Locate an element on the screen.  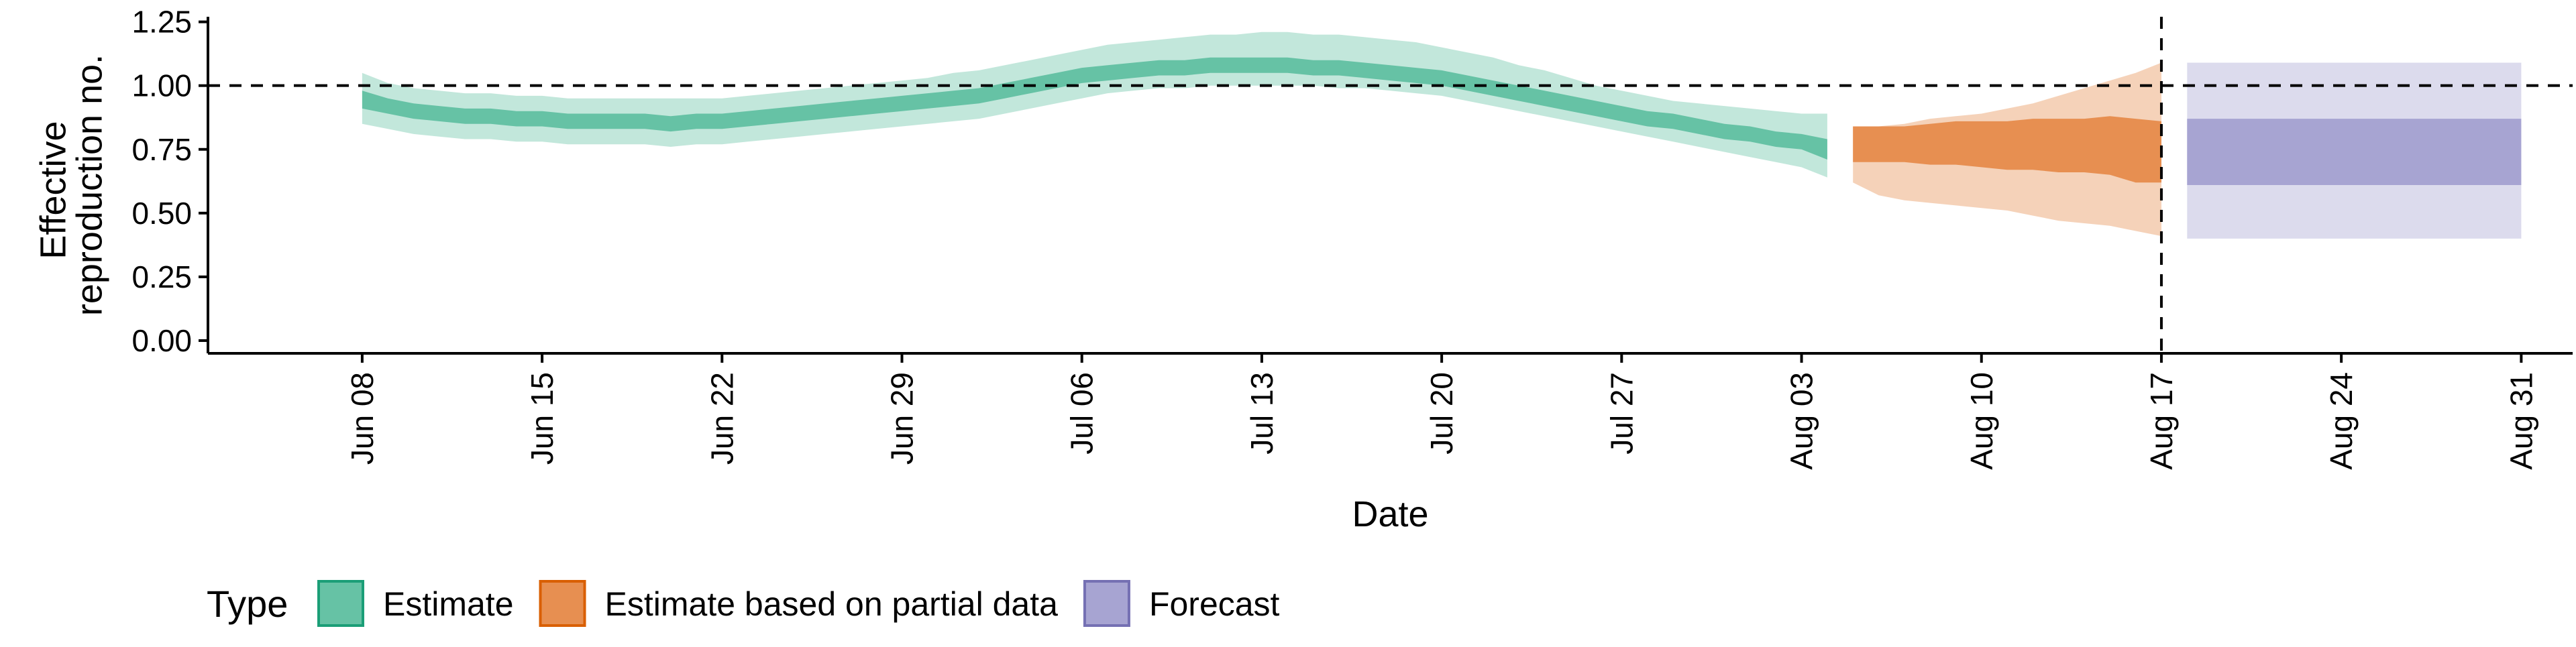
x-tick-label: Jul 13 is located at coordinates (1261, 414).